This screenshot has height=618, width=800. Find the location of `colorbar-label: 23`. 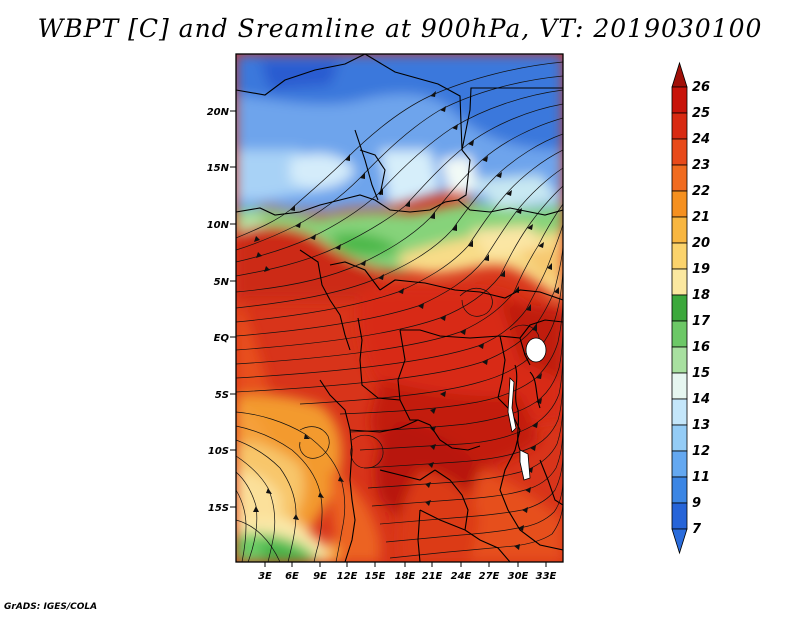

colorbar-label: 23 is located at coordinates (701, 165).